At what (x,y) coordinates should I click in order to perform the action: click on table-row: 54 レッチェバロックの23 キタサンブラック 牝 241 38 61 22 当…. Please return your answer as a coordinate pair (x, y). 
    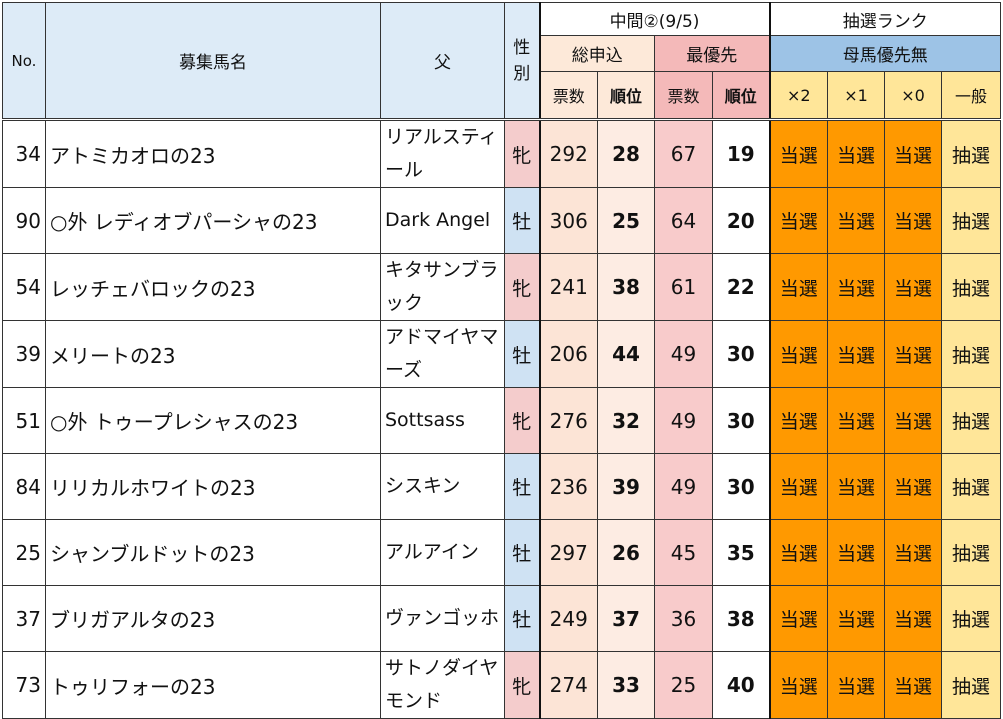
    Looking at the image, I should click on (501, 287).